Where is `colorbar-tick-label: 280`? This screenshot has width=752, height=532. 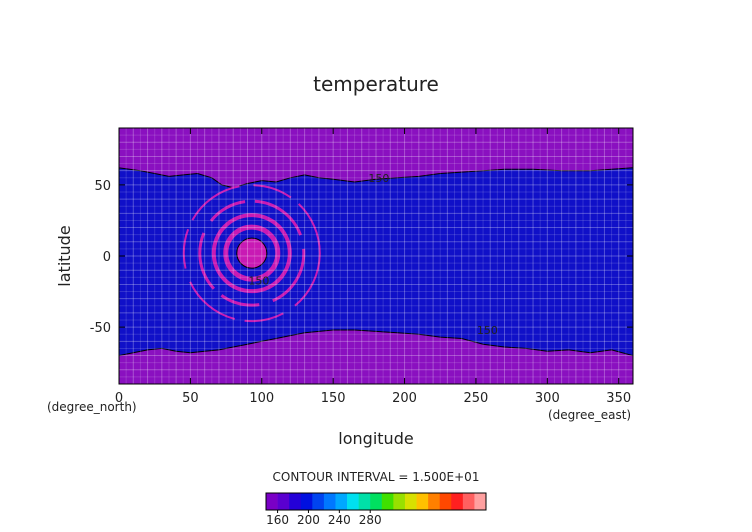
colorbar-tick-label: 280 is located at coordinates (370, 520).